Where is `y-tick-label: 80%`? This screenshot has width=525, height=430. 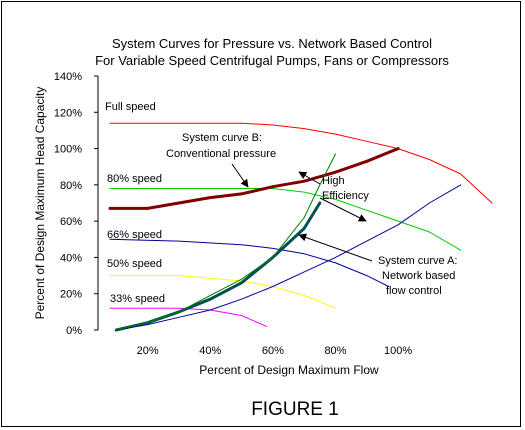
y-tick-label: 80% is located at coordinates (71, 186).